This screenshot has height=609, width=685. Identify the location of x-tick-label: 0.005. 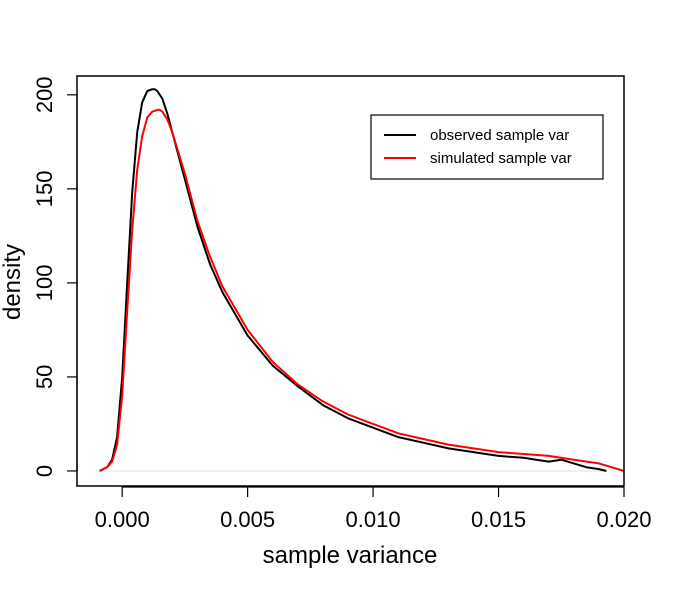
(247, 519).